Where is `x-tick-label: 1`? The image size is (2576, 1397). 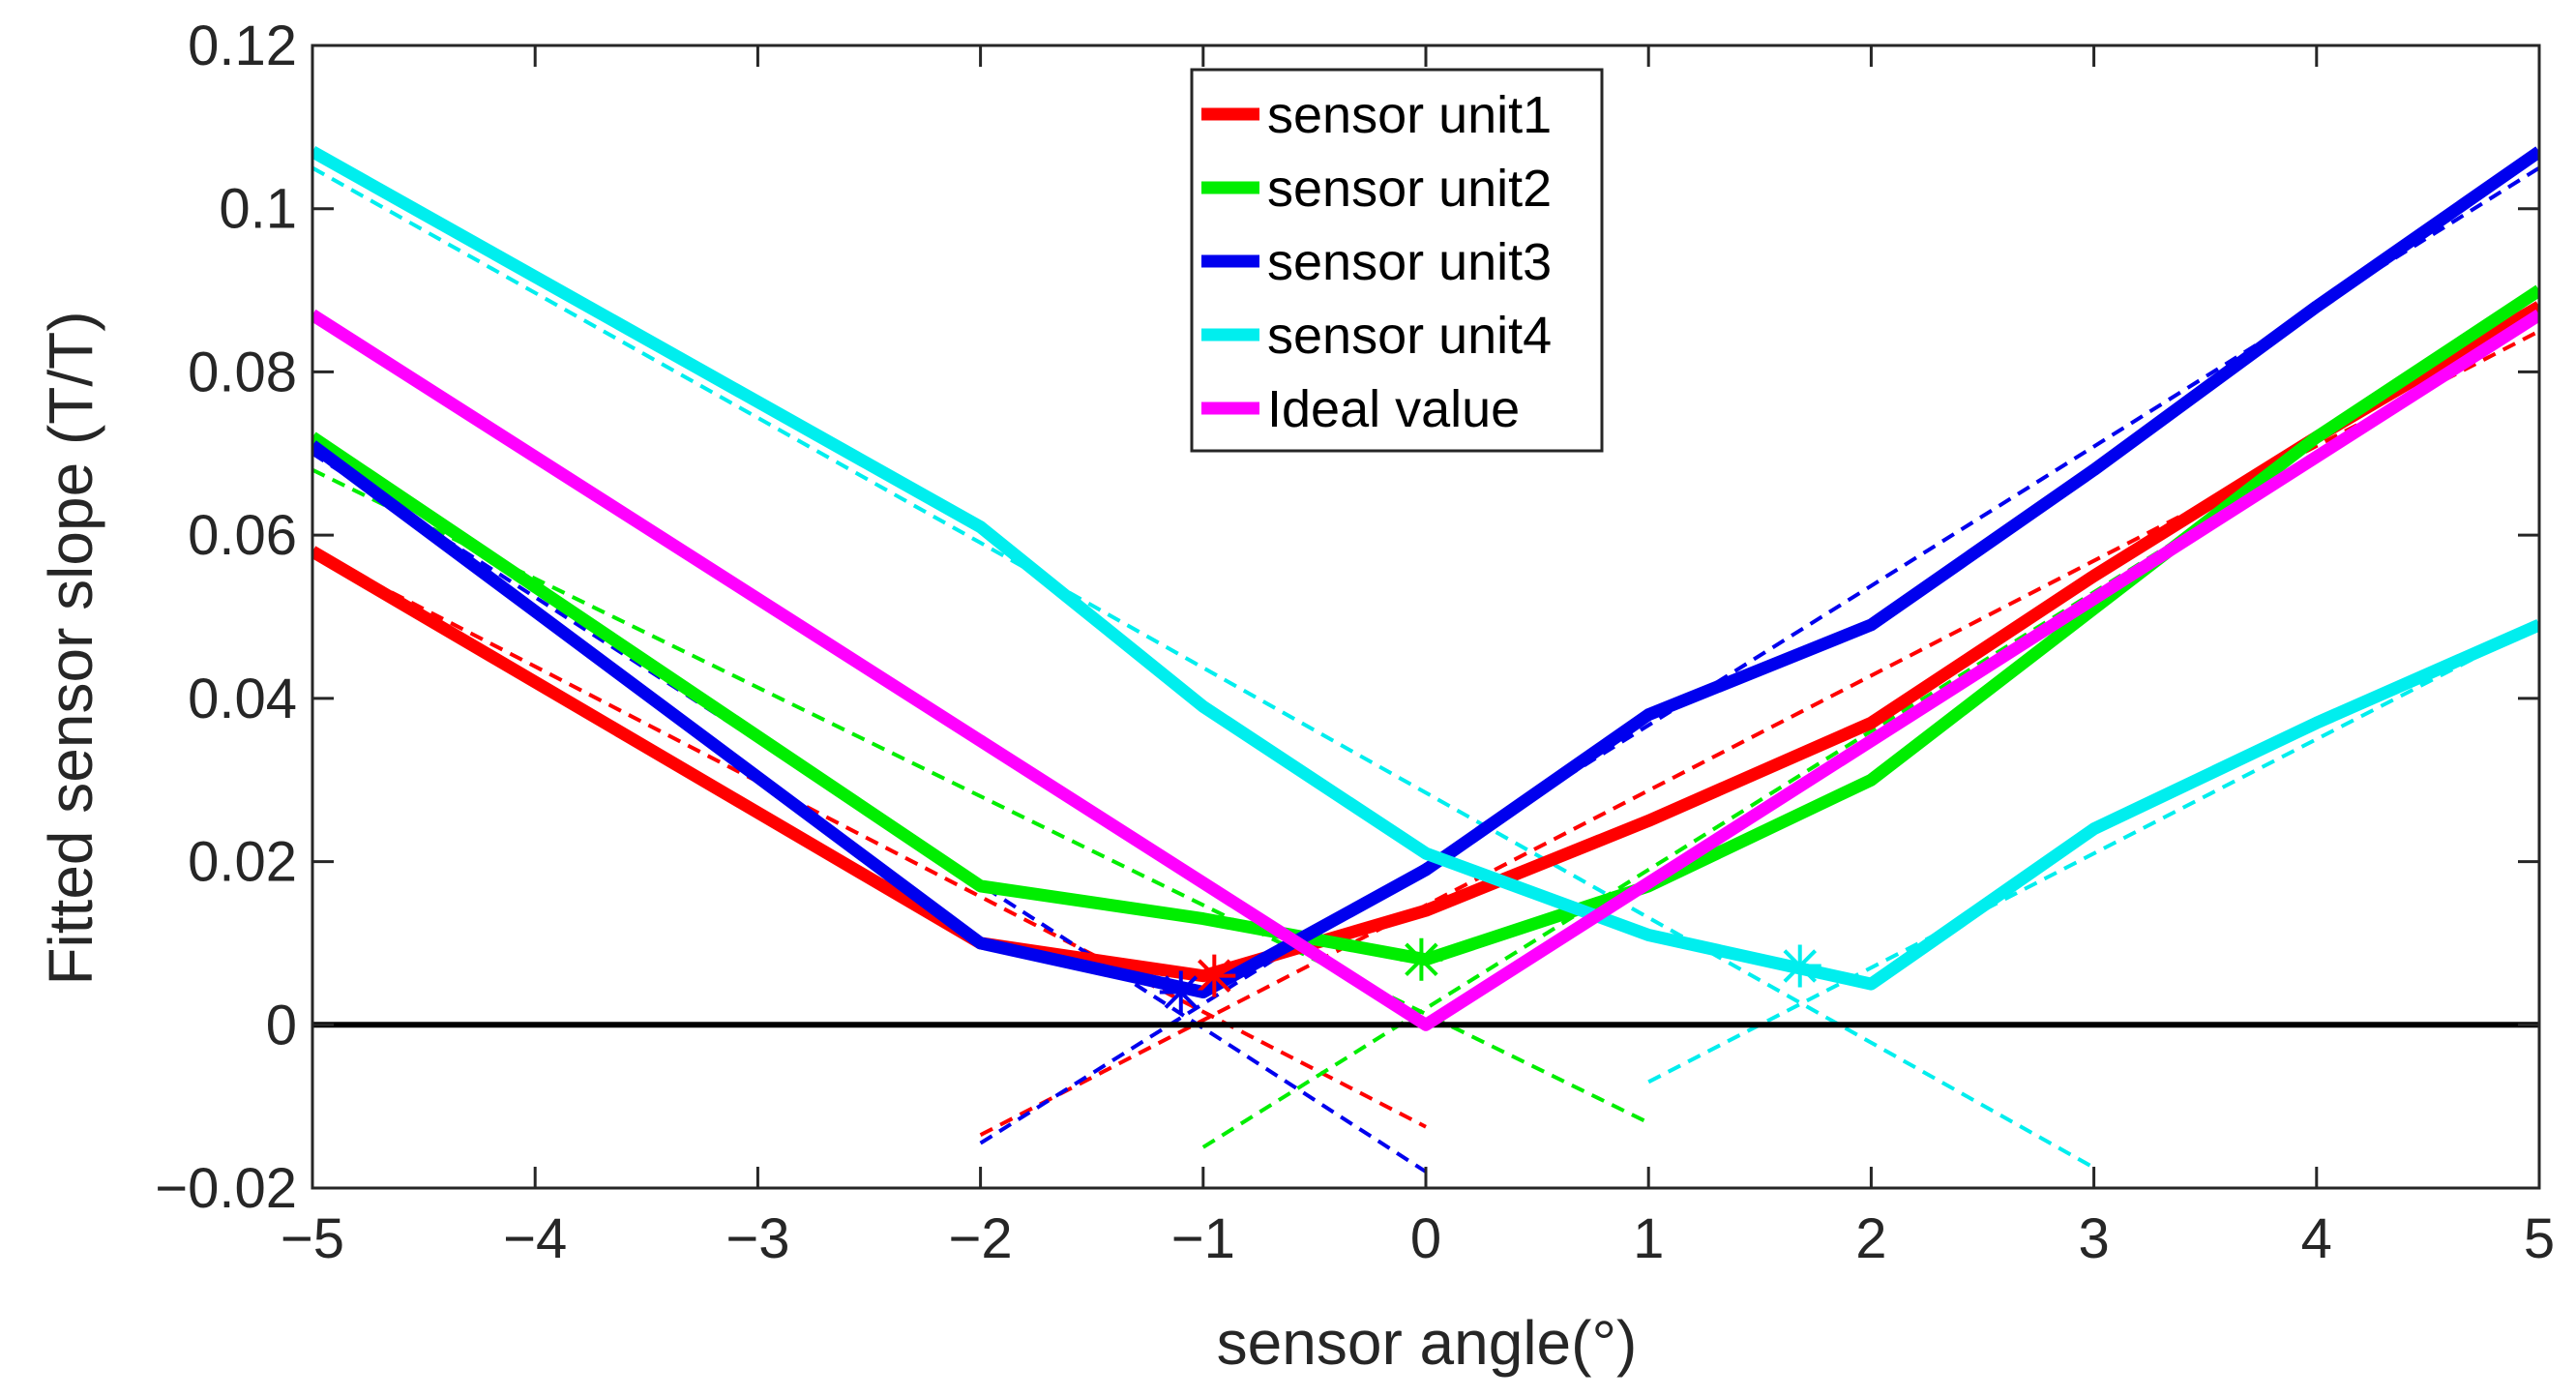 x-tick-label: 1 is located at coordinates (1648, 1238).